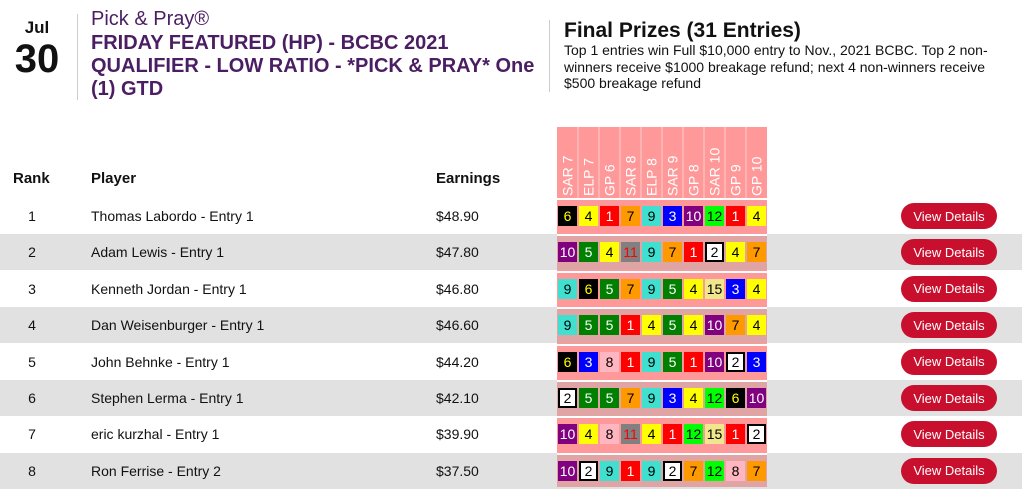 Image resolution: width=1022 pixels, height=489 pixels. What do you see at coordinates (178, 325) in the screenshot?
I see `player-name: Dan Weisenburger - Entry 1` at bounding box center [178, 325].